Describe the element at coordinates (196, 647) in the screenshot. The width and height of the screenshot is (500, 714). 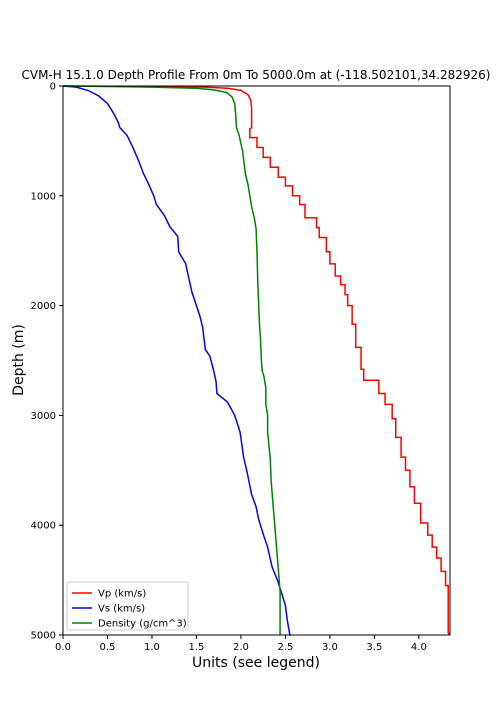
I see `x-tick-label: 1.5` at that location.